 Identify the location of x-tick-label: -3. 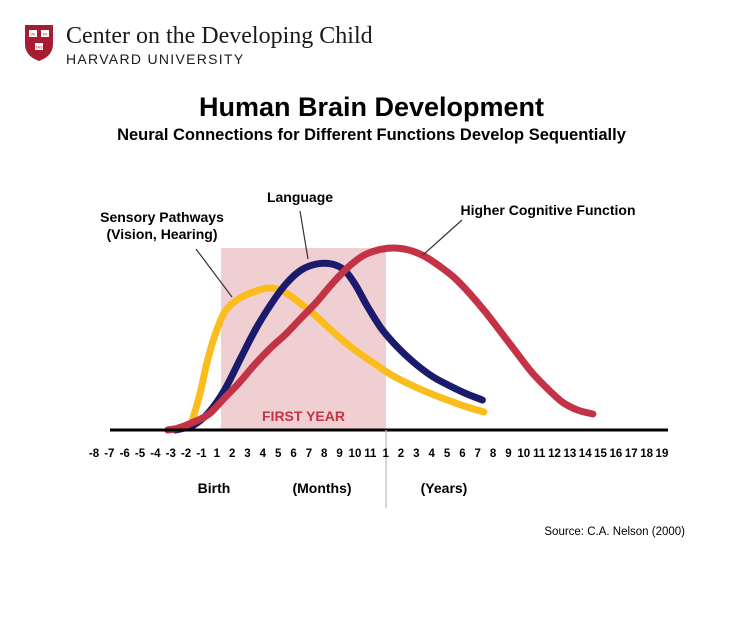
(171, 454).